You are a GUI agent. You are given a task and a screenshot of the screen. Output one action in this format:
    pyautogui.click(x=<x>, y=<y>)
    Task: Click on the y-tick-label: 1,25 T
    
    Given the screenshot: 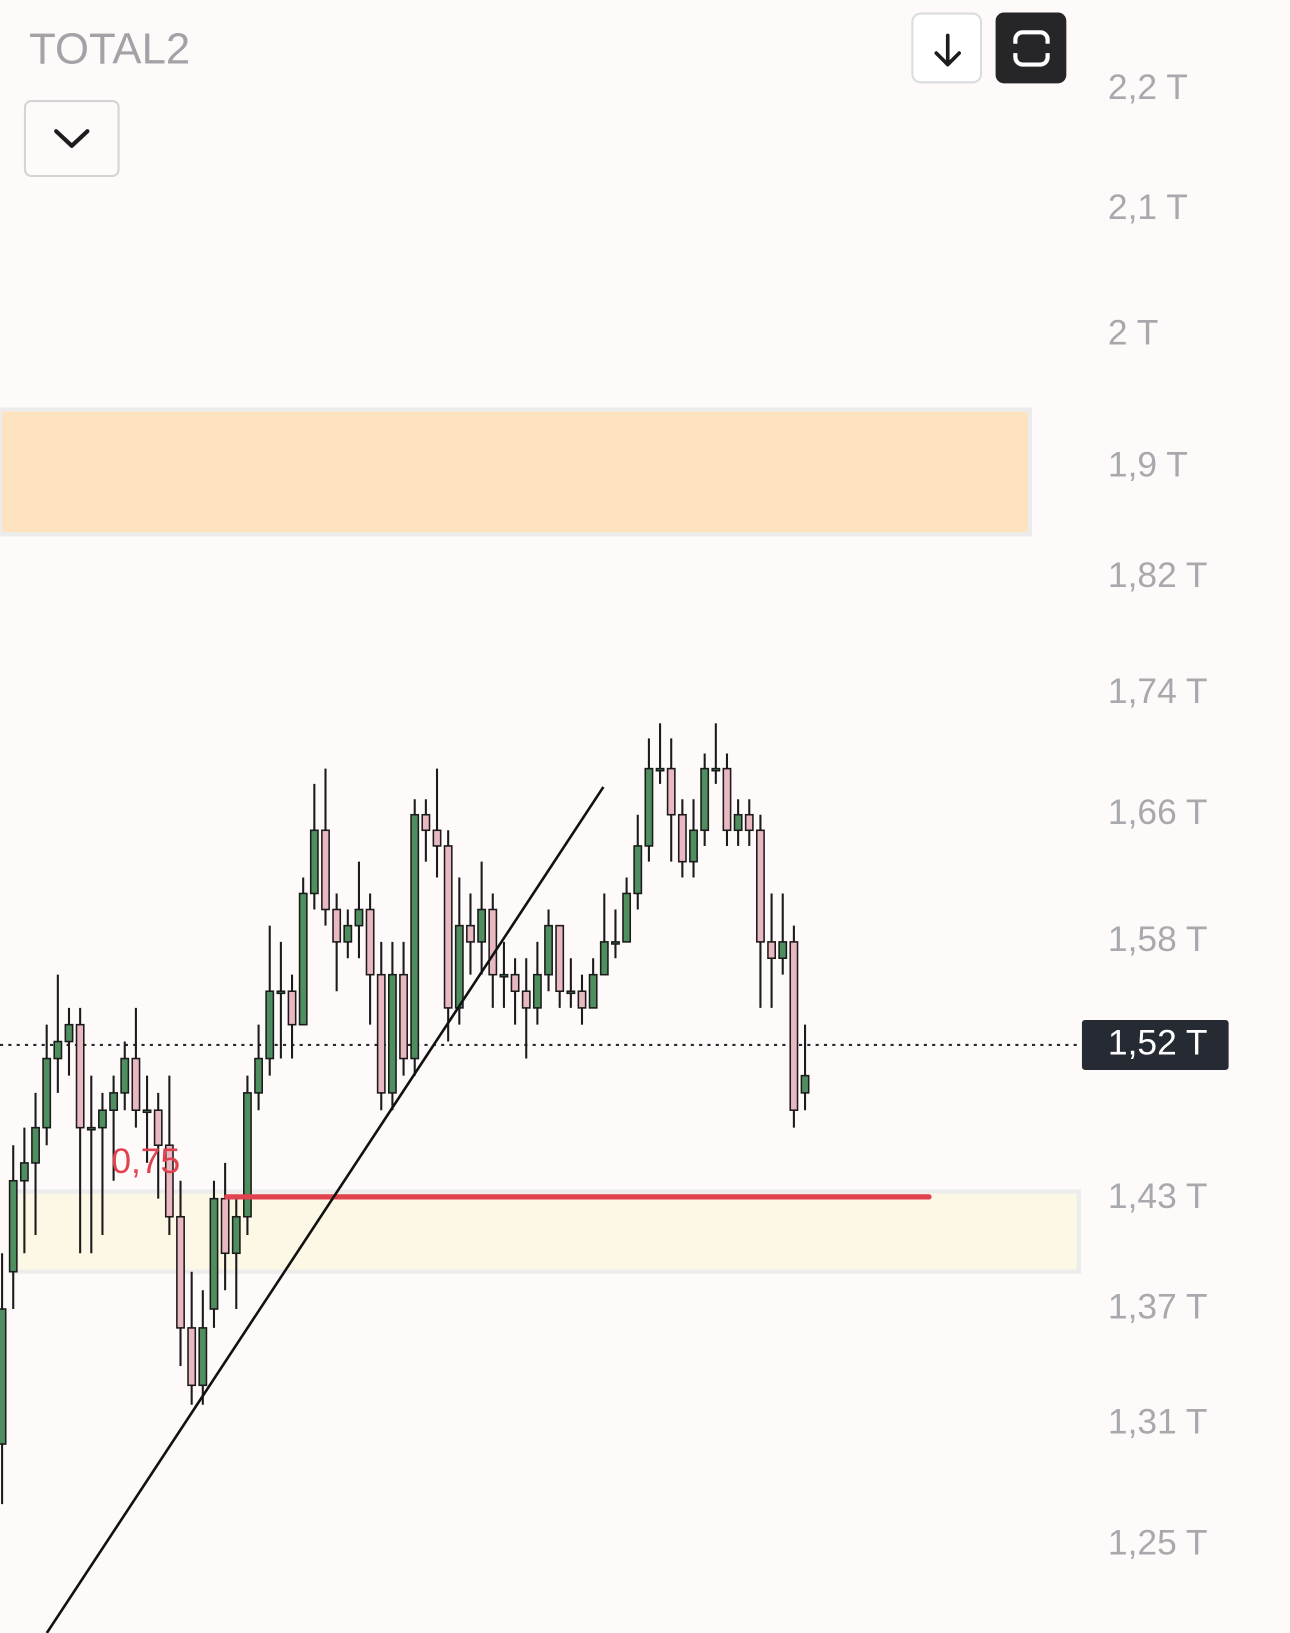 What is the action you would take?
    pyautogui.click(x=1158, y=1542)
    